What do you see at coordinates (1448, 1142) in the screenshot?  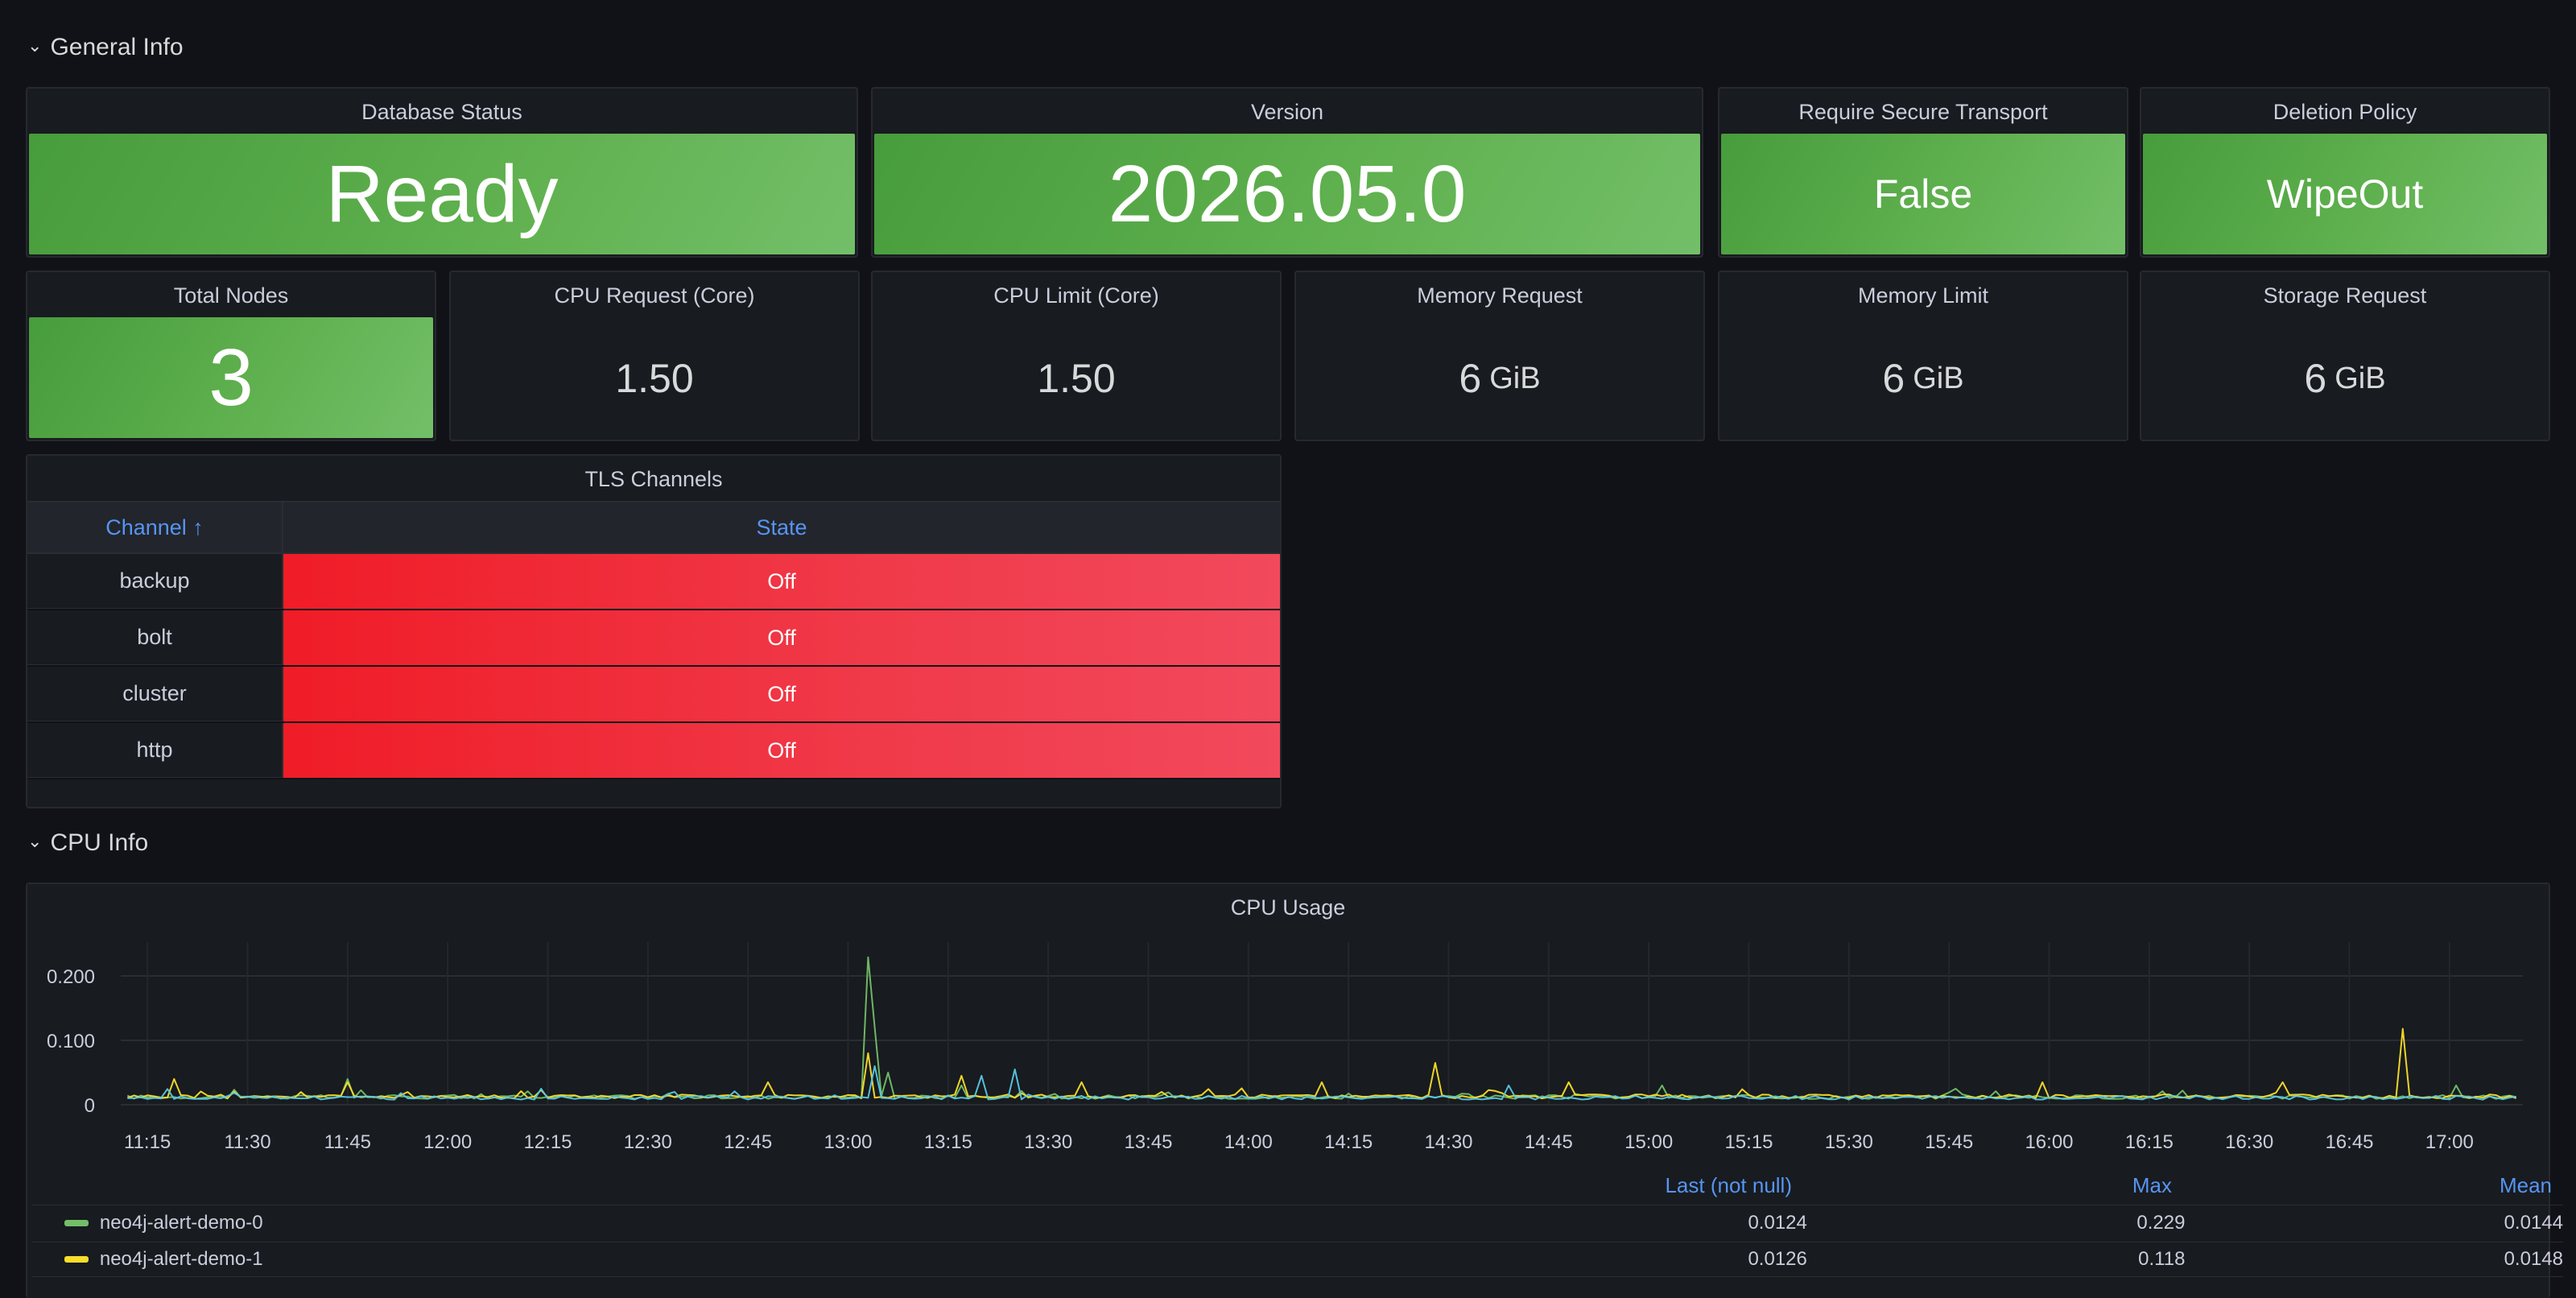 I see `x-tick-label: 14:30` at bounding box center [1448, 1142].